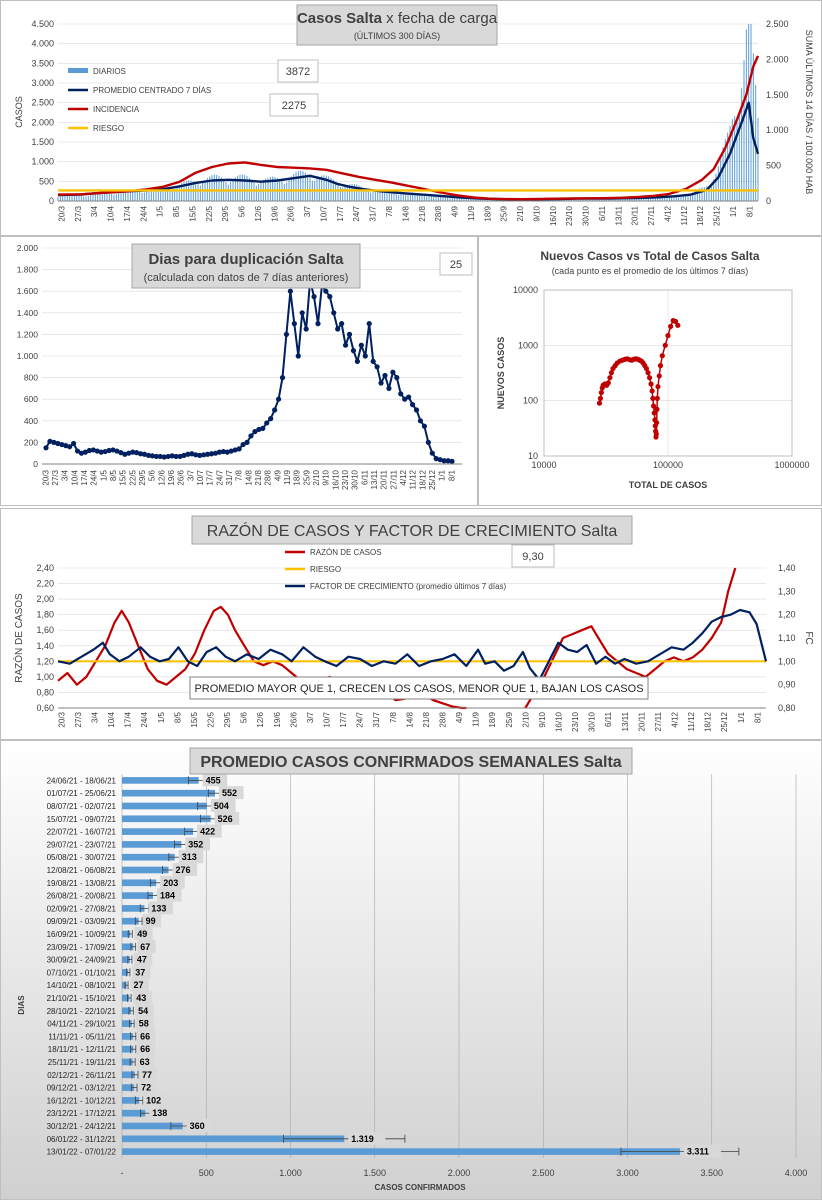 This screenshot has width=822, height=1200. What do you see at coordinates (412, 645) in the screenshot?
I see `series-line` at bounding box center [412, 645].